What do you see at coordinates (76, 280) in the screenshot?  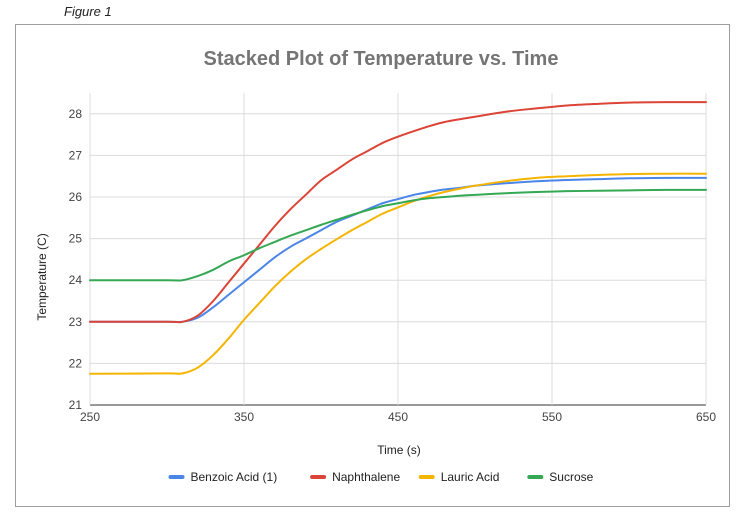 I see `y-tick-label: 24` at bounding box center [76, 280].